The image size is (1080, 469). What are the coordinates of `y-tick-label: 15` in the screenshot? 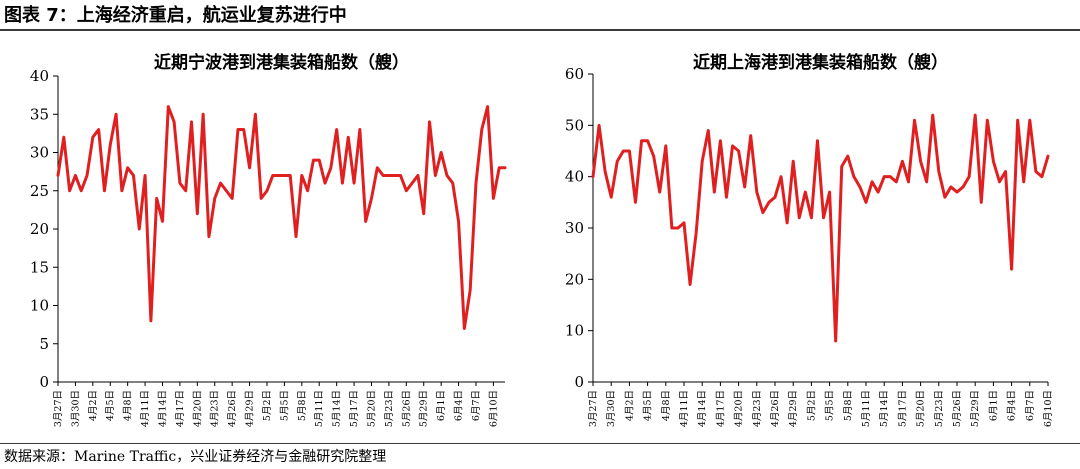 It's located at (39, 267).